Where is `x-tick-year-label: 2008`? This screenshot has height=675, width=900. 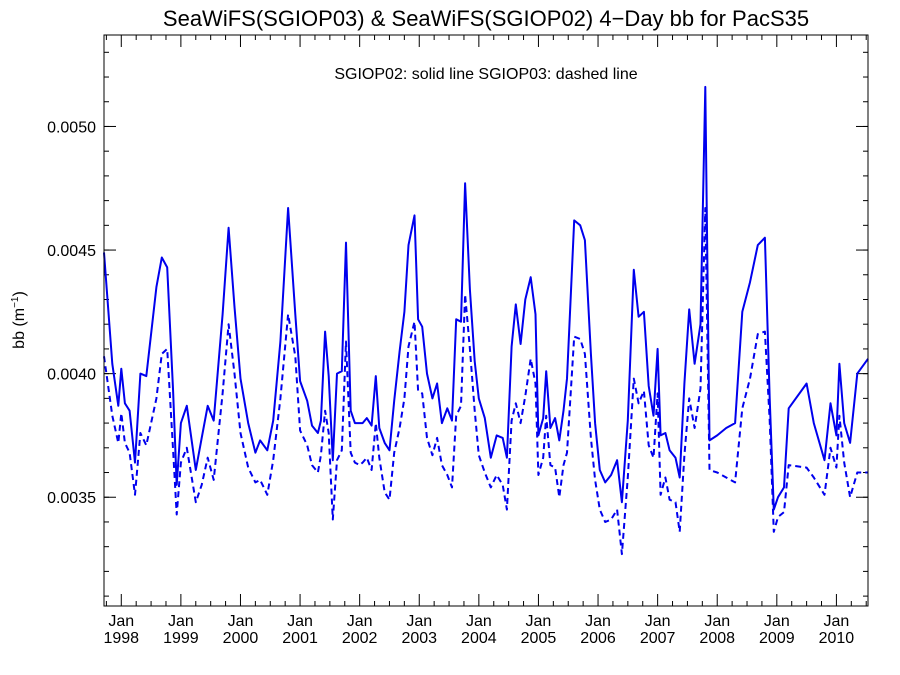 x-tick-year-label: 2008 is located at coordinates (717, 638).